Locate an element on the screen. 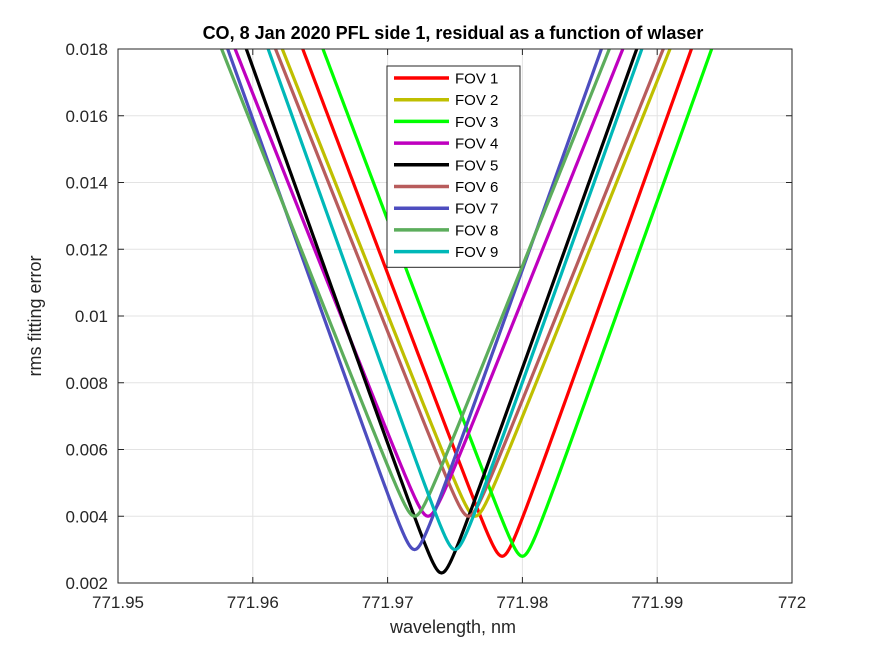 Image resolution: width=875 pixels, height=656 pixels. legend-label-4: FOV 4 is located at coordinates (476, 144).